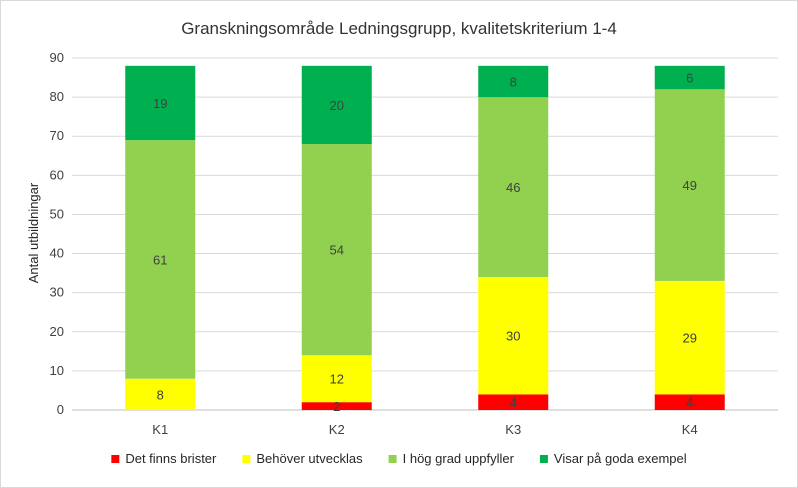 The width and height of the screenshot is (798, 488). I want to click on data-label: 61, so click(160, 259).